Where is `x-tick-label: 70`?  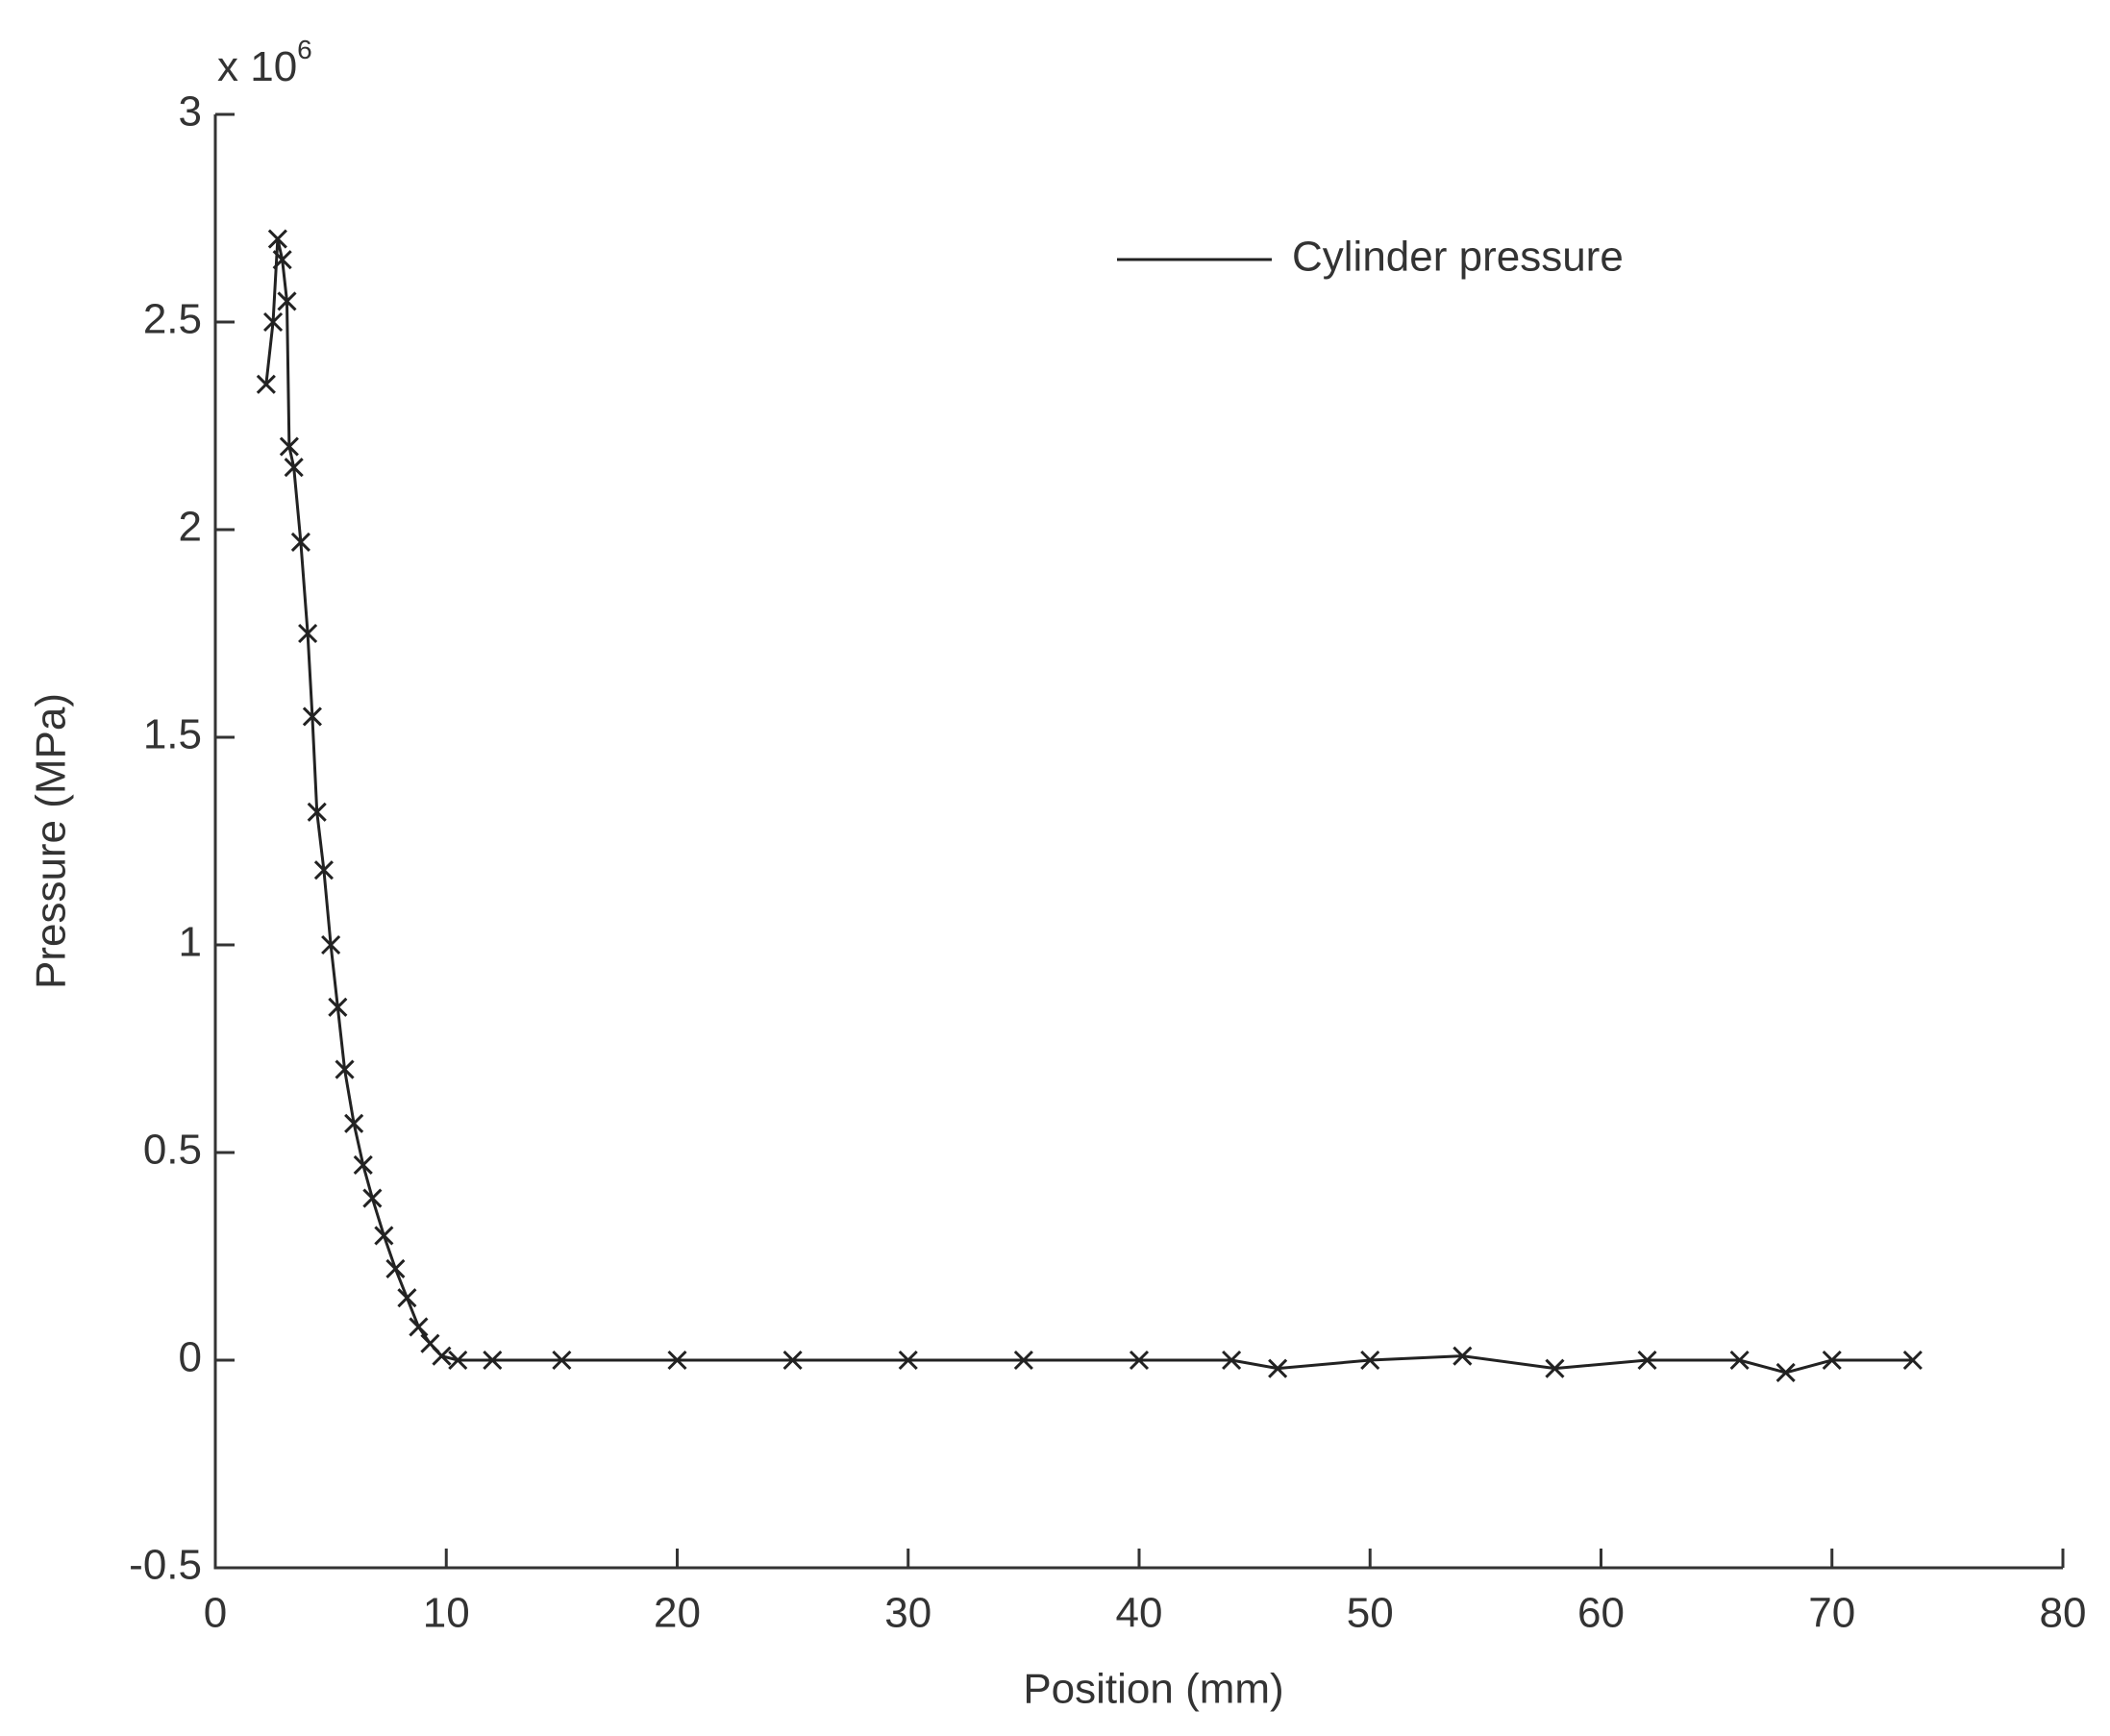 x-tick-label: 70 is located at coordinates (1832, 1613).